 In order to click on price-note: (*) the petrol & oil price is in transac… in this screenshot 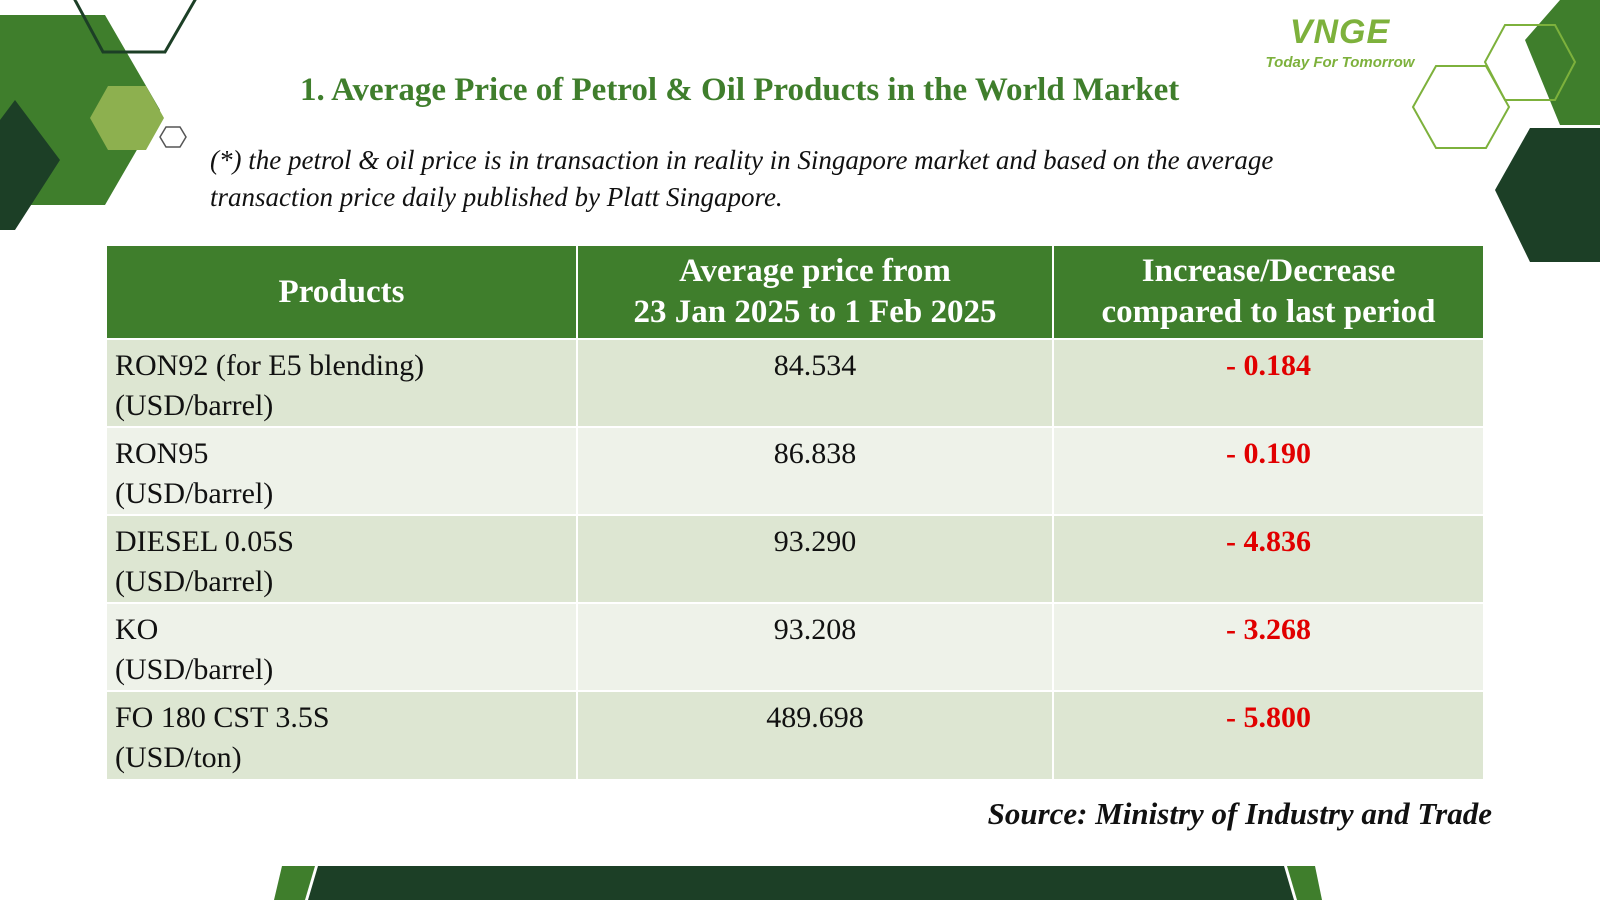, I will do `click(835, 179)`.